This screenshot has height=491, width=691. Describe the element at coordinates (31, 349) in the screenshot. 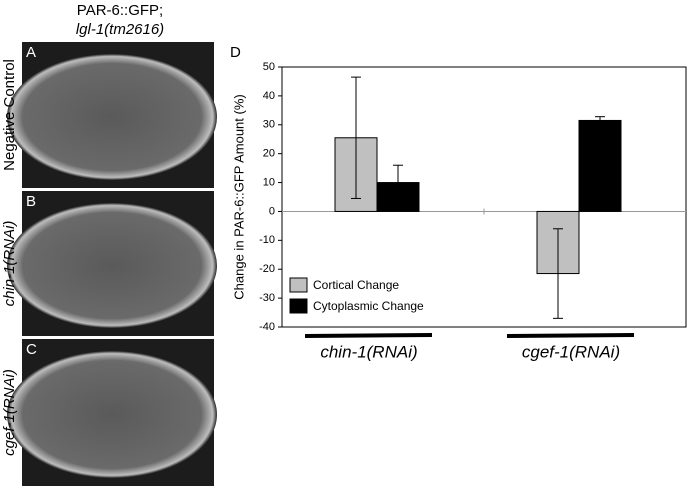

I see `panel-letter: C` at that location.